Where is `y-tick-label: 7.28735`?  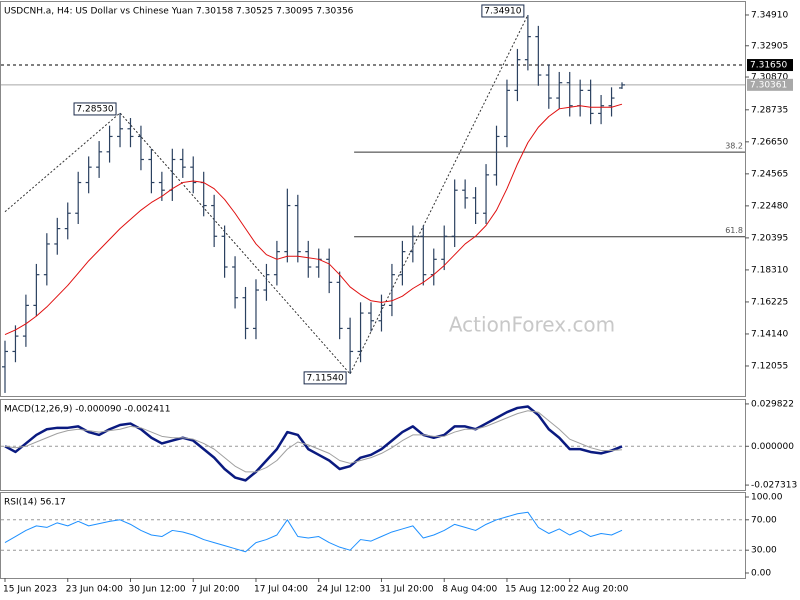 y-tick-label: 7.28735 is located at coordinates (769, 110).